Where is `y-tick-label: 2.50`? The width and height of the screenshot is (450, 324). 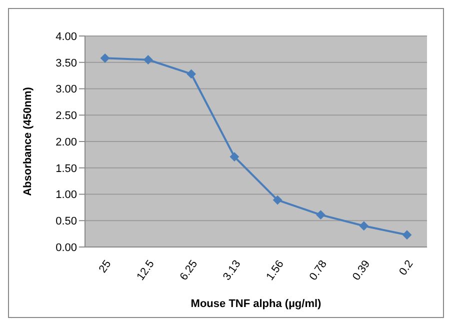
y-tick-label: 2.50 is located at coordinates (66, 116).